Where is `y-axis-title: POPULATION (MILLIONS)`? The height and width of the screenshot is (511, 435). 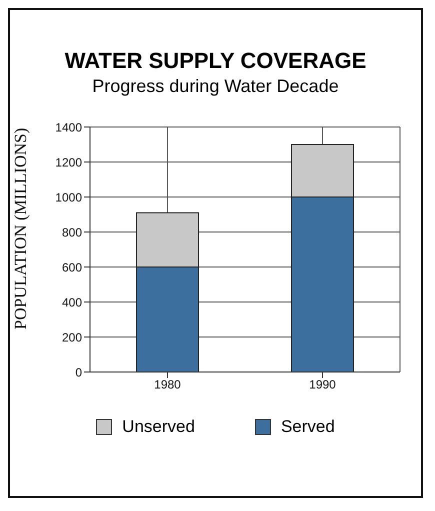 y-axis-title: POPULATION (MILLIONS) is located at coordinates (20, 229).